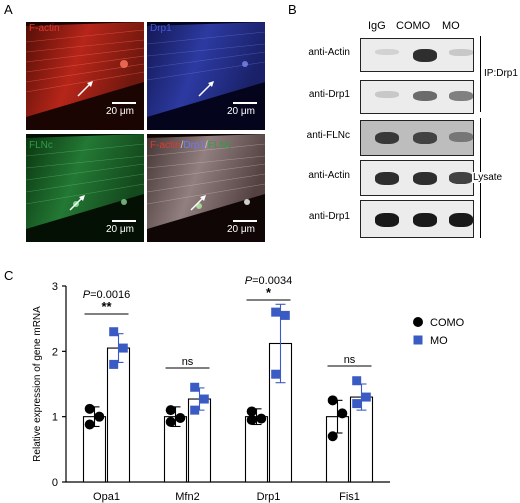 The height and width of the screenshot is (503, 520). What do you see at coordinates (206, 76) in the screenshot?
I see `micro-drp1-image: Drp1 20 μm` at bounding box center [206, 76].